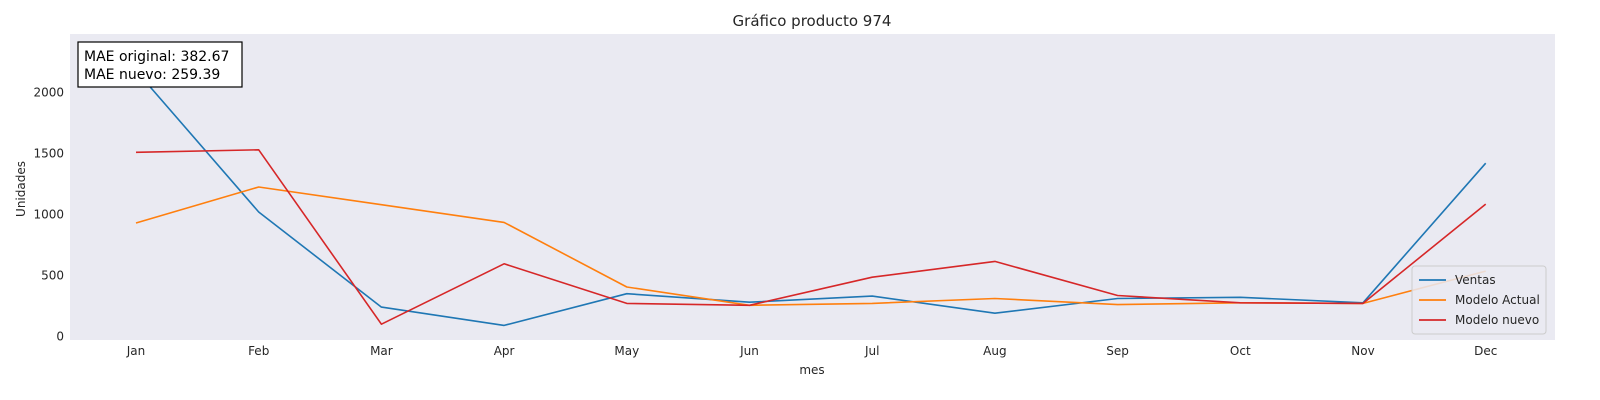 This screenshot has width=1600, height=400. What do you see at coordinates (1497, 300) in the screenshot?
I see `legend-label-modelo-actual: Modelo Actual` at bounding box center [1497, 300].